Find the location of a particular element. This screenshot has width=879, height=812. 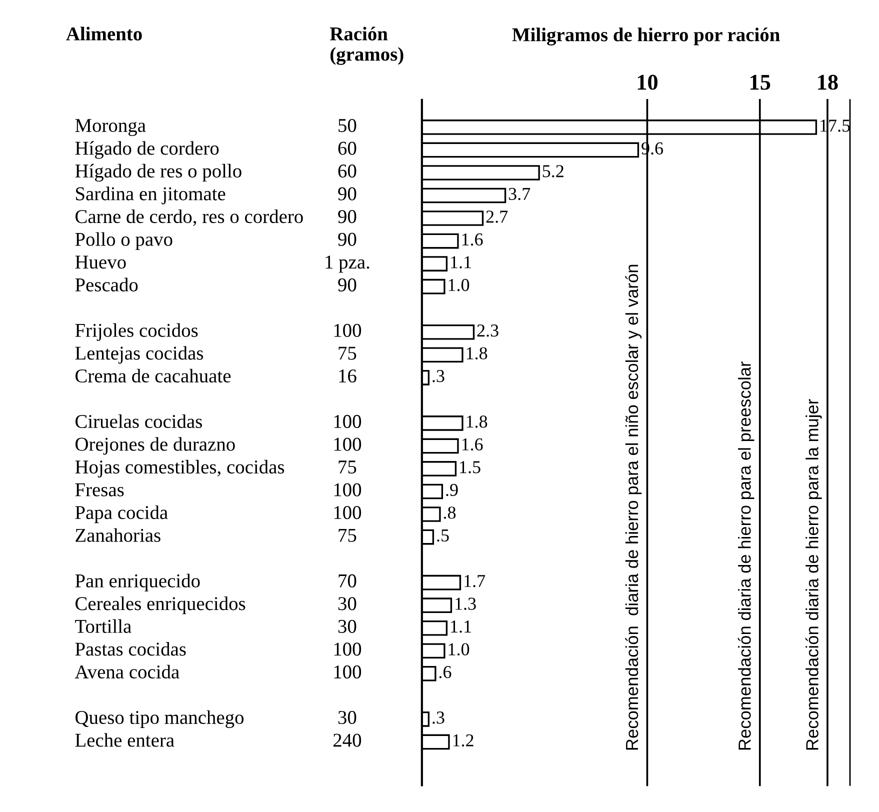

y-tick-label: Lentejas cocidas is located at coordinates (139, 355).